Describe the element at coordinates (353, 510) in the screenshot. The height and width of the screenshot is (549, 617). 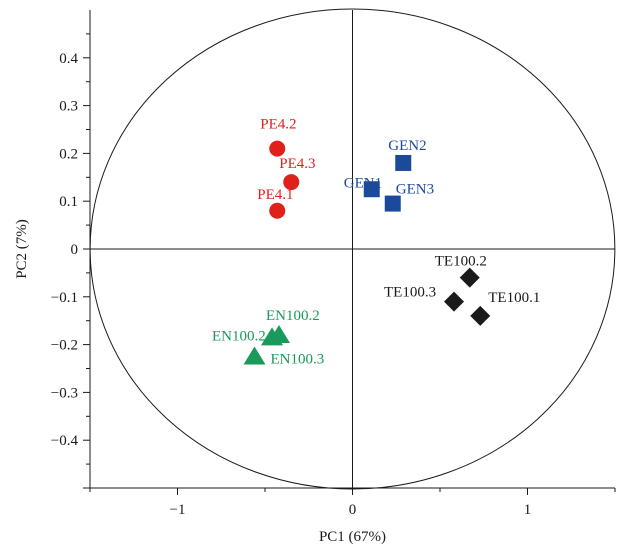
I see `x-tick-label: 0` at that location.